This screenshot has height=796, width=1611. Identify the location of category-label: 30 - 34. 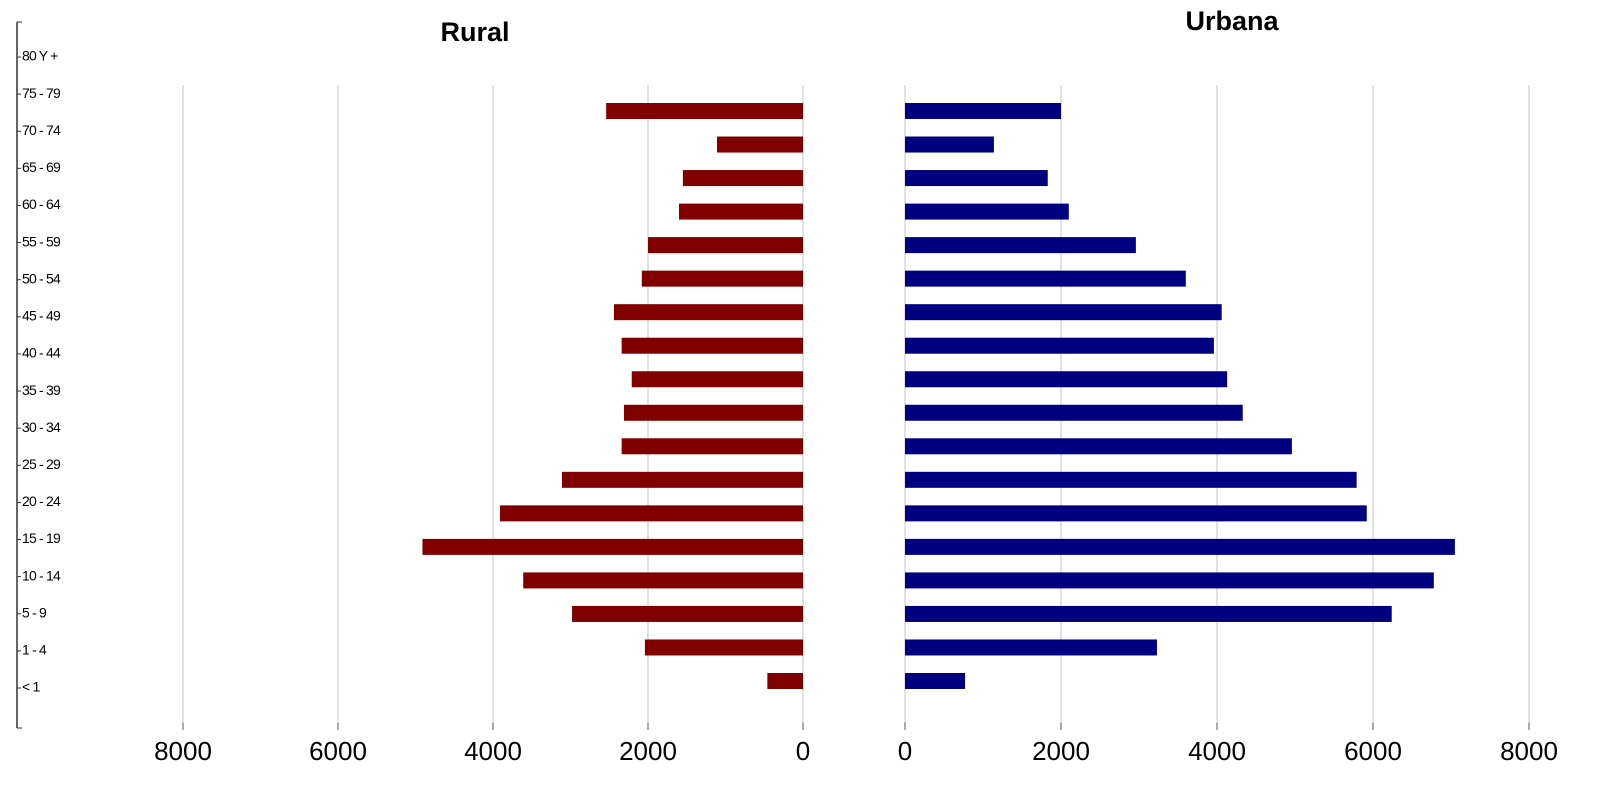
(41, 427).